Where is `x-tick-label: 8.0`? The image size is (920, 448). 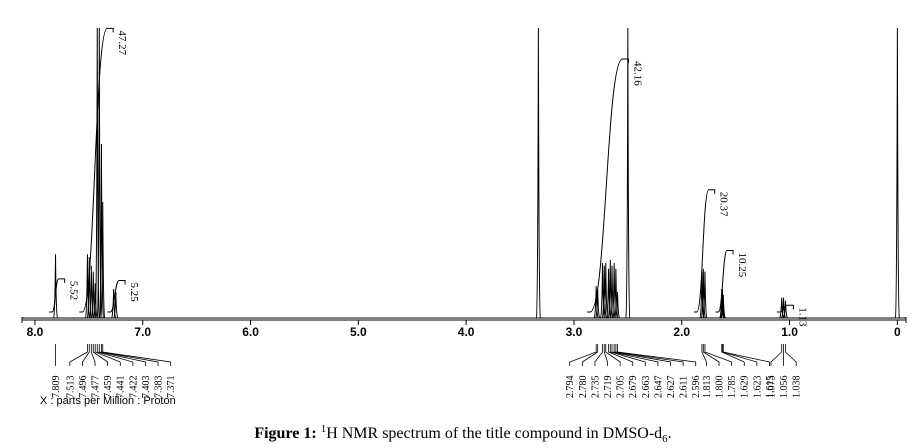 x-tick-label: 8.0 is located at coordinates (35, 332).